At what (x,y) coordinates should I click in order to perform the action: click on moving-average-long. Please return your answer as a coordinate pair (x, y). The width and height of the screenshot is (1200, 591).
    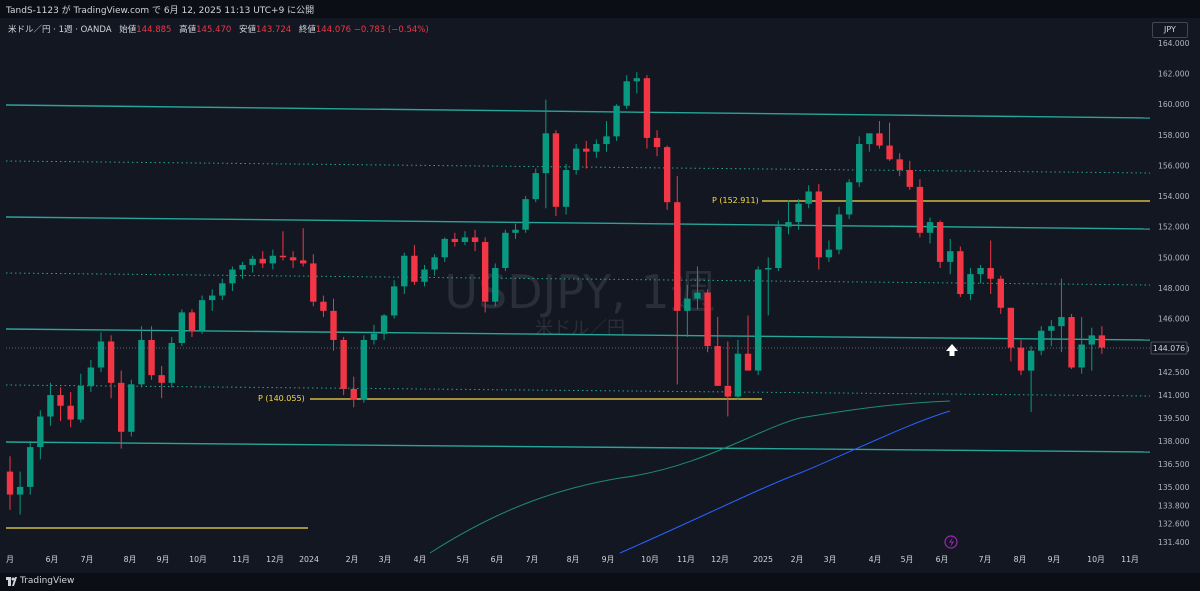
    Looking at the image, I should click on (785, 482).